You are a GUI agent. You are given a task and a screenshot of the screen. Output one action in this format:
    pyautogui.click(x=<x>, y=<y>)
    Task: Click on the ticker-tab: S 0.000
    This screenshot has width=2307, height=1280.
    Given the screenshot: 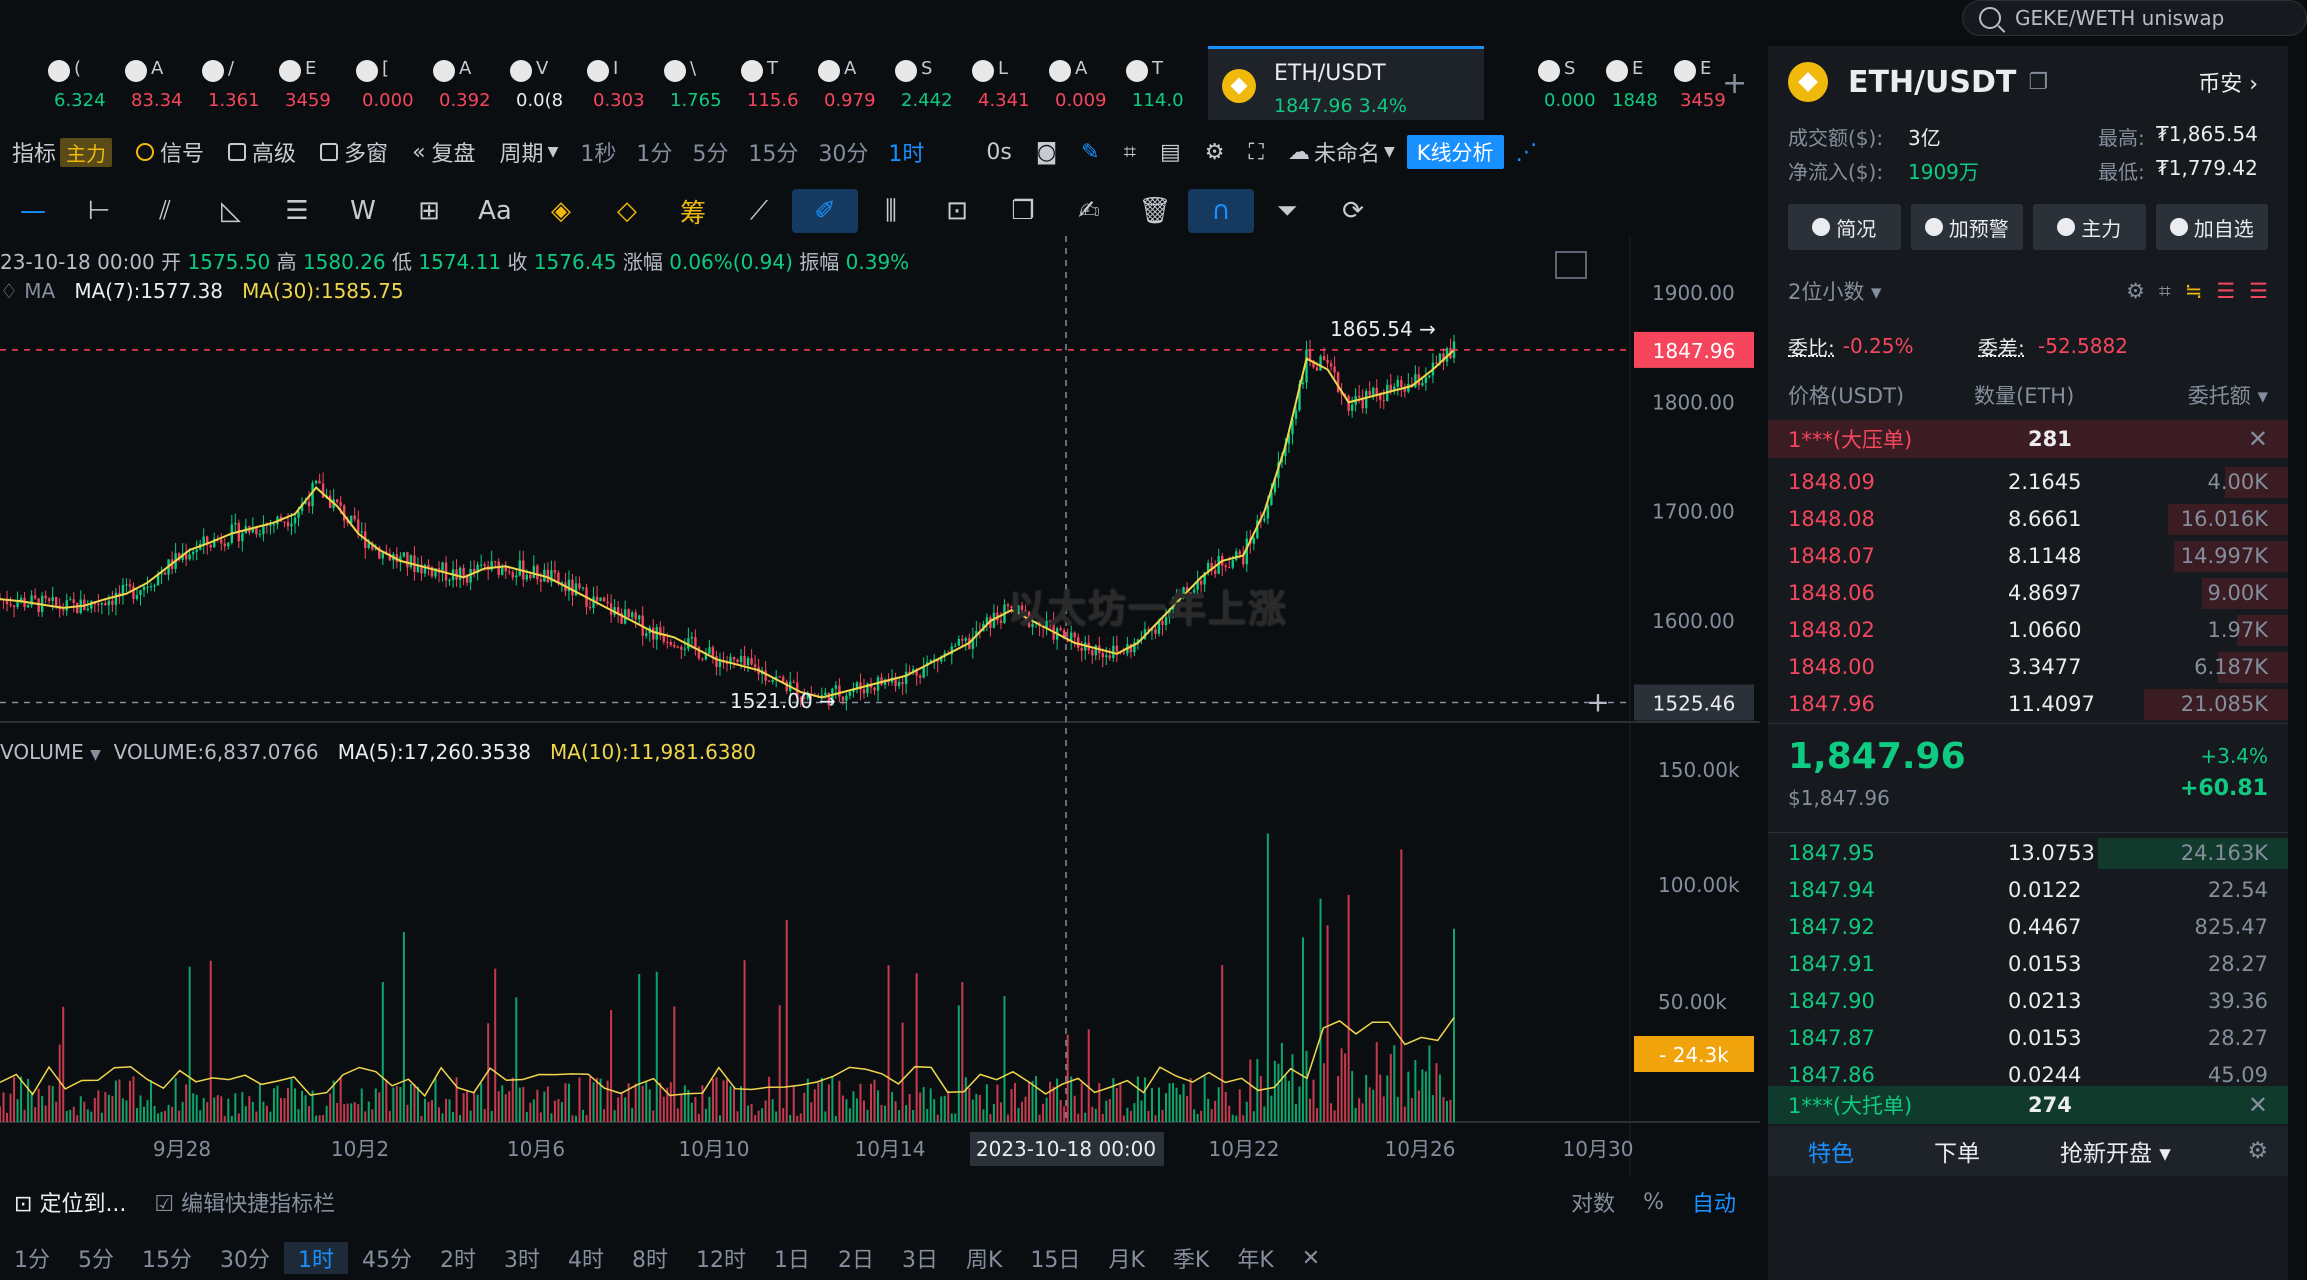 What is the action you would take?
    pyautogui.click(x=1543, y=83)
    